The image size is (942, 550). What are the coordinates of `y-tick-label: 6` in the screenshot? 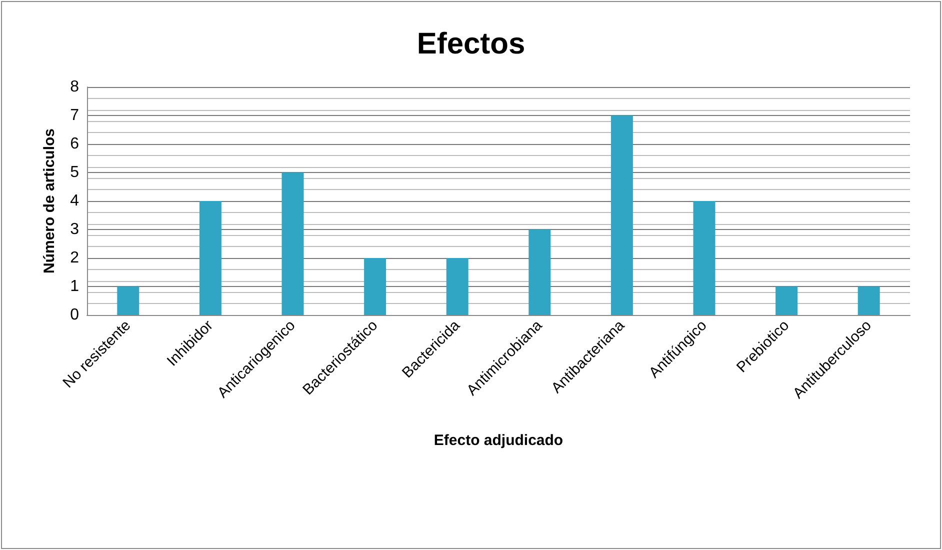 It's located at (75, 144).